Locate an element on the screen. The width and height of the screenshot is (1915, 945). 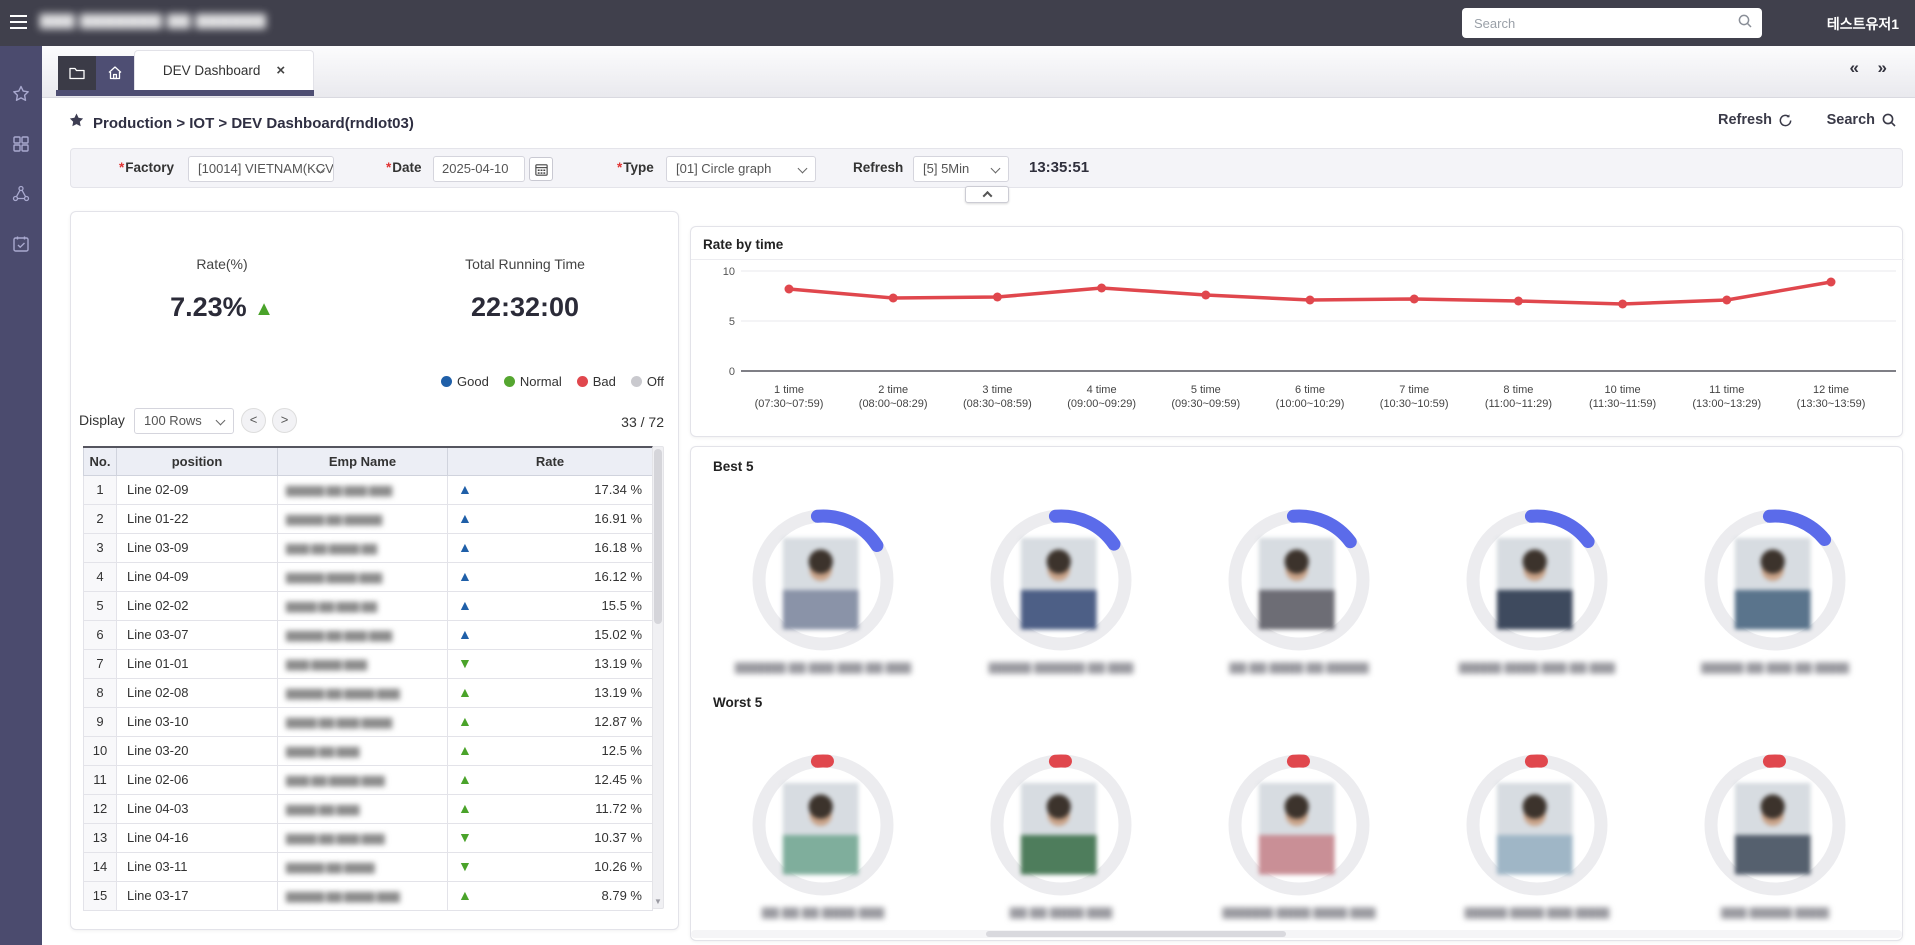
refresh-button: Refresh is located at coordinates (1755, 120).